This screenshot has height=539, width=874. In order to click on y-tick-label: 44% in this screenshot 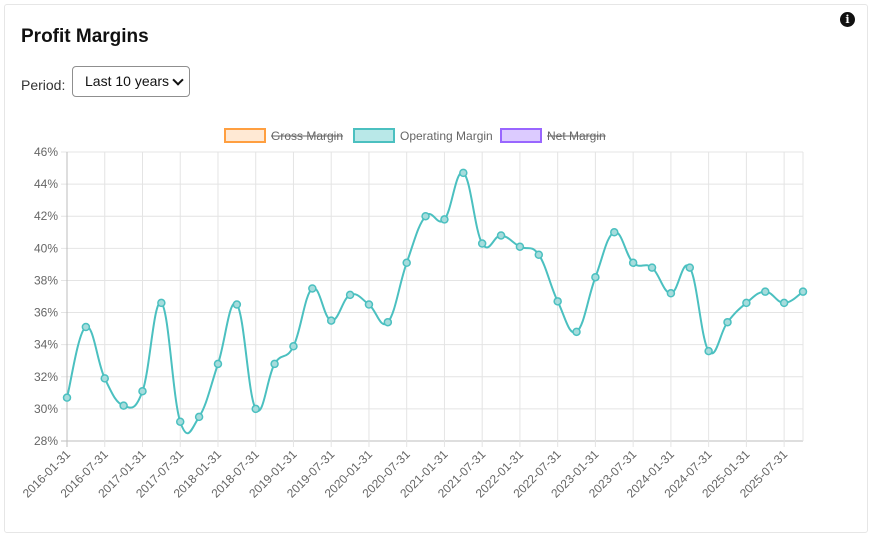, I will do `click(46, 184)`.